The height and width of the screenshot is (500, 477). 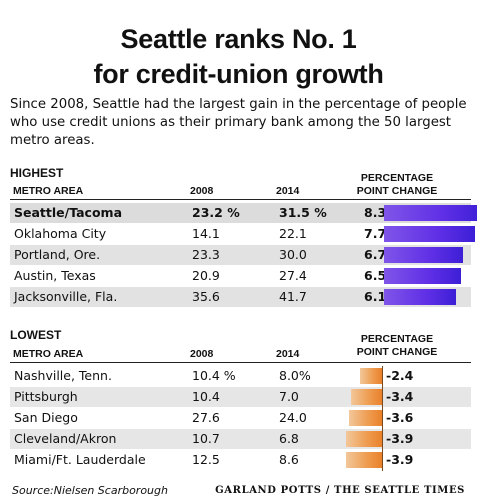 What do you see at coordinates (68, 212) in the screenshot?
I see `metro-name: Seattle/Tacoma` at bounding box center [68, 212].